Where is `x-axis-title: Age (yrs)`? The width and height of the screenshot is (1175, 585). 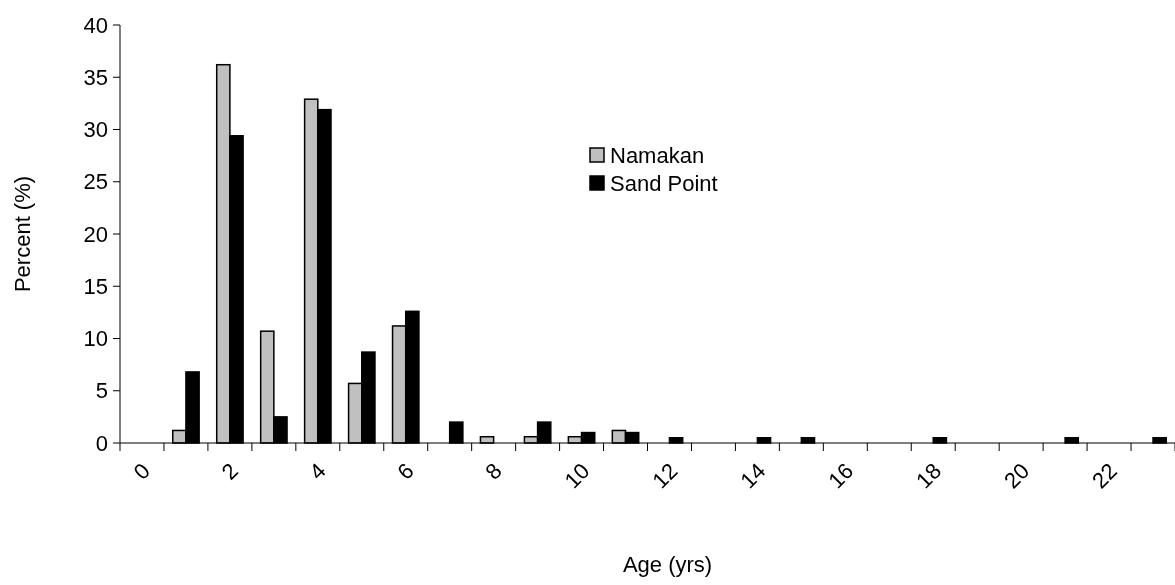
x-axis-title: Age (yrs) is located at coordinates (667, 564).